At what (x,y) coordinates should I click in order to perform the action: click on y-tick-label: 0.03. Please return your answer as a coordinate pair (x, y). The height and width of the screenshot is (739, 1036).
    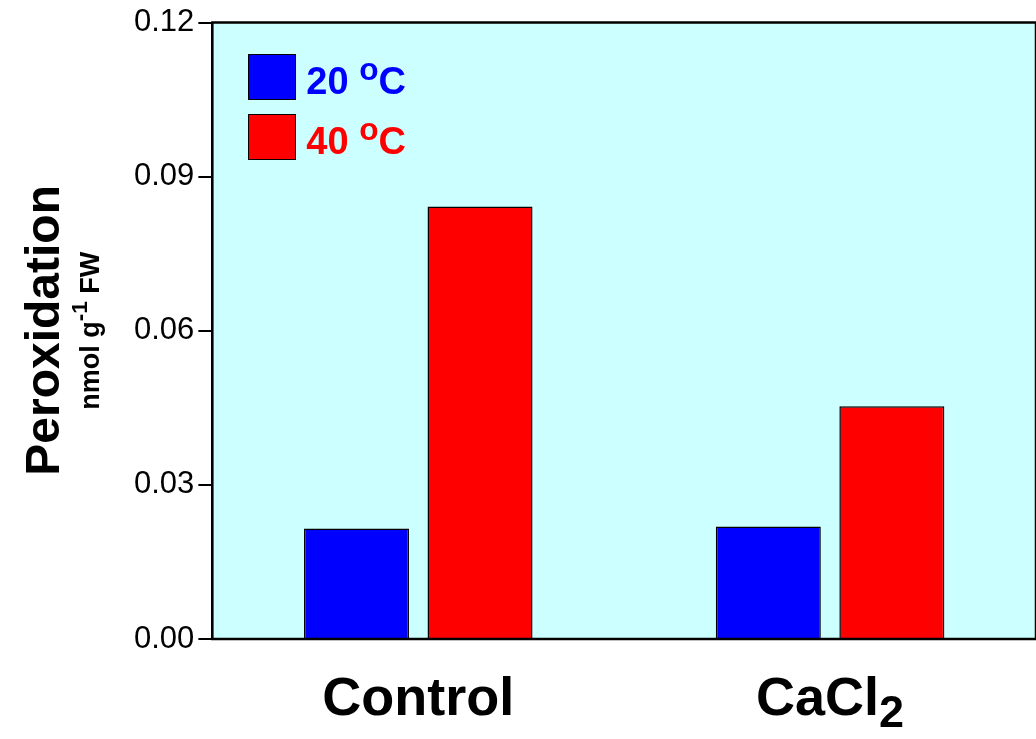
    Looking at the image, I should click on (164, 483).